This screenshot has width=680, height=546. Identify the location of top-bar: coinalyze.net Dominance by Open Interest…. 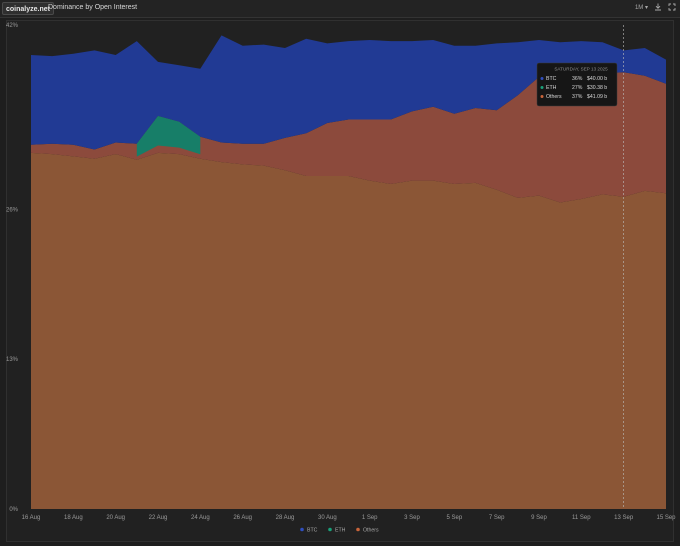
(340, 9).